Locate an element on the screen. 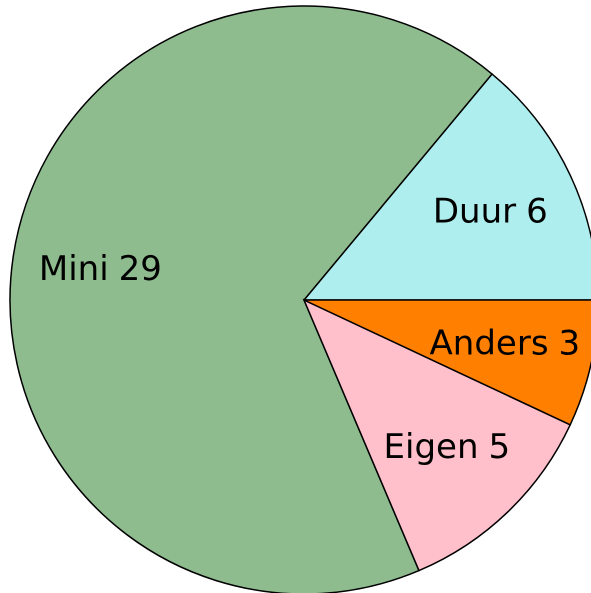  slice-name: Anders is located at coordinates (489, 343).